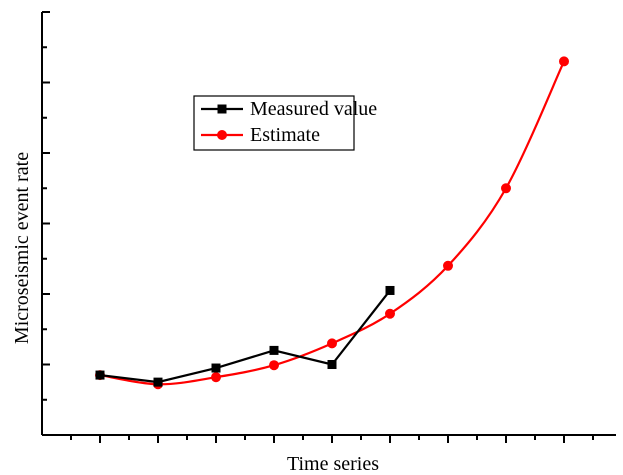 This screenshot has width=623, height=475. Describe the element at coordinates (285, 135) in the screenshot. I see `legend-label: Estimate` at that location.